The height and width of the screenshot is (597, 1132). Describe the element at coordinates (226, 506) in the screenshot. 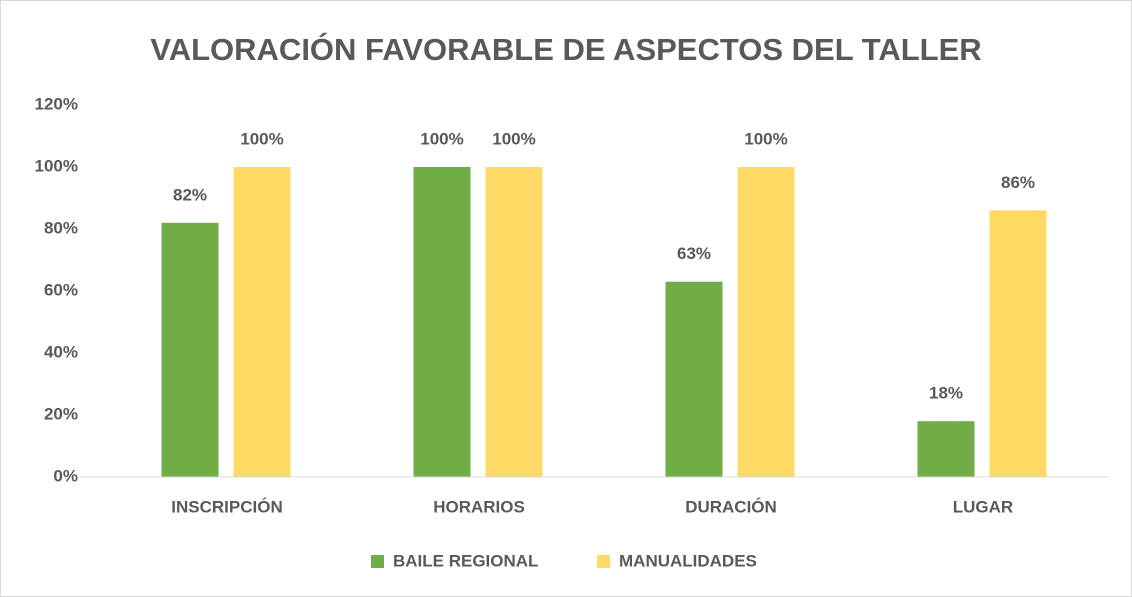

I see `x-tick-label: INSCRIPCIÓN` at that location.